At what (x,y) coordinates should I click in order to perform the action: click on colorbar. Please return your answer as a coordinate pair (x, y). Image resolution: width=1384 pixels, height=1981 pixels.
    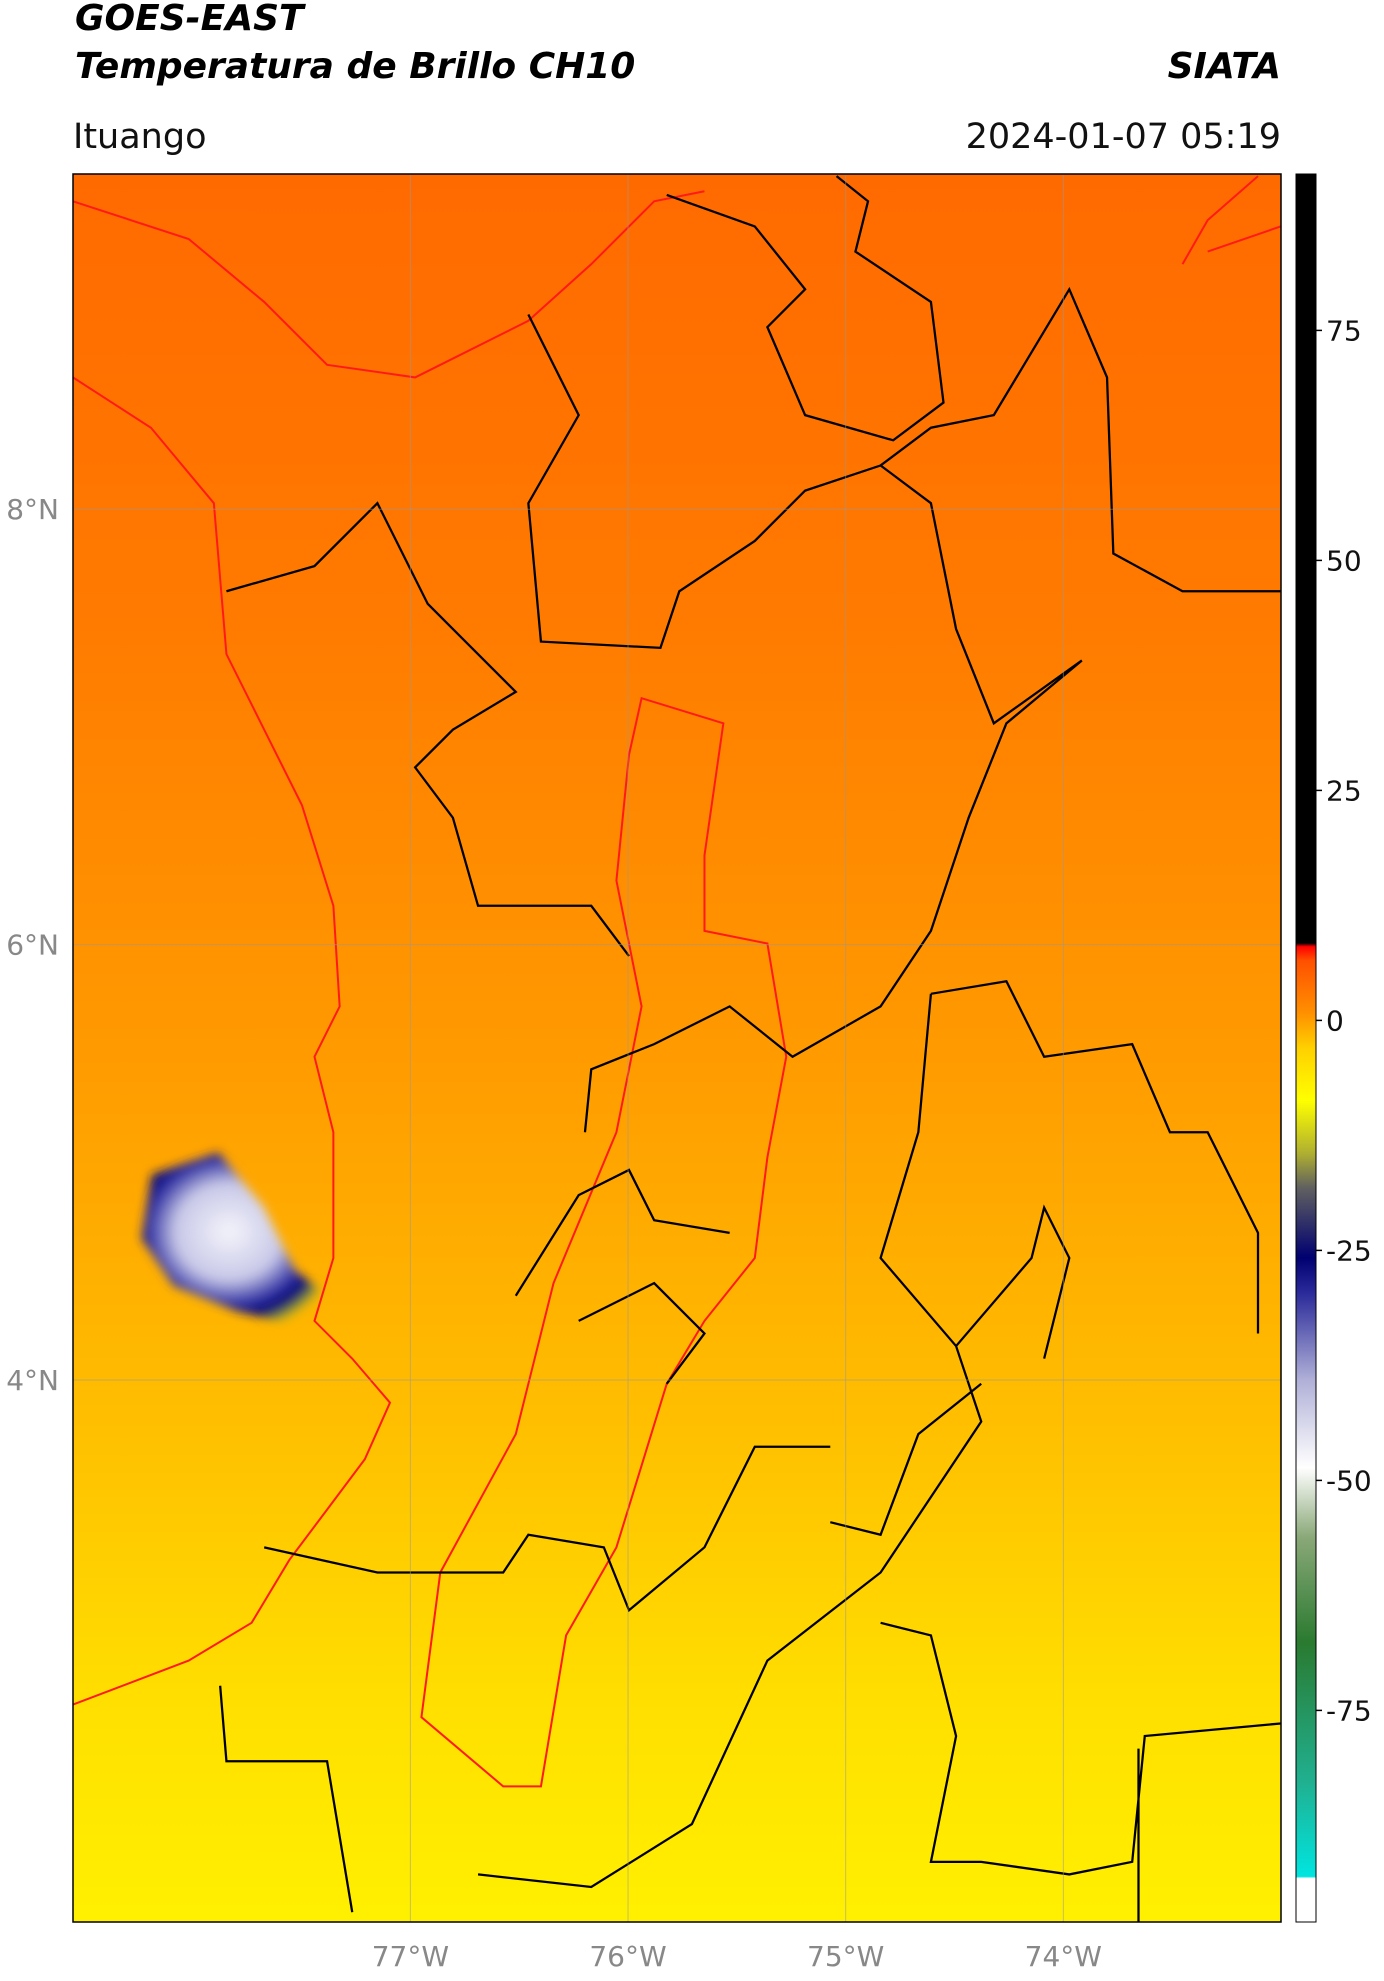
    Looking at the image, I should click on (1306, 1048).